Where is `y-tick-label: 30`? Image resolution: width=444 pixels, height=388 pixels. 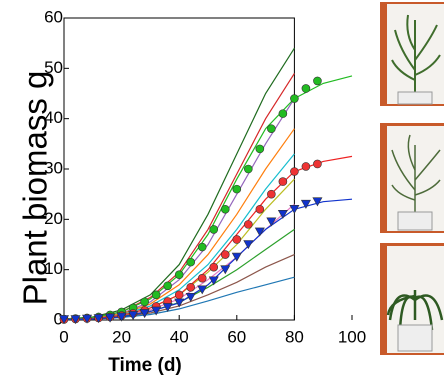
y-tick-label: 30 is located at coordinates (53, 167).